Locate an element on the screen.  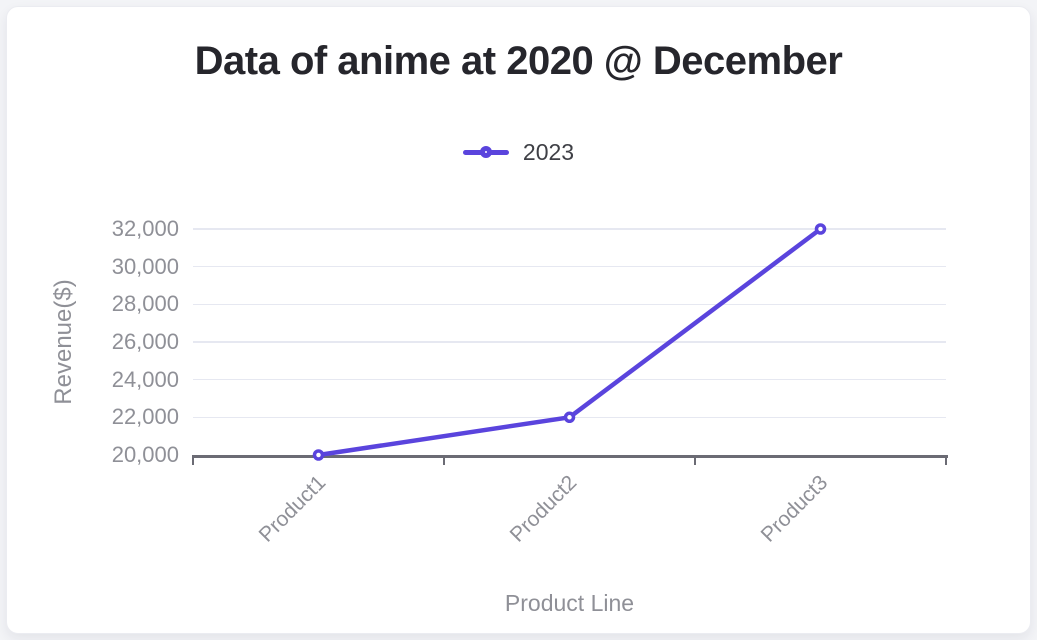
y-tick-label: 32,000 is located at coordinates (145, 228).